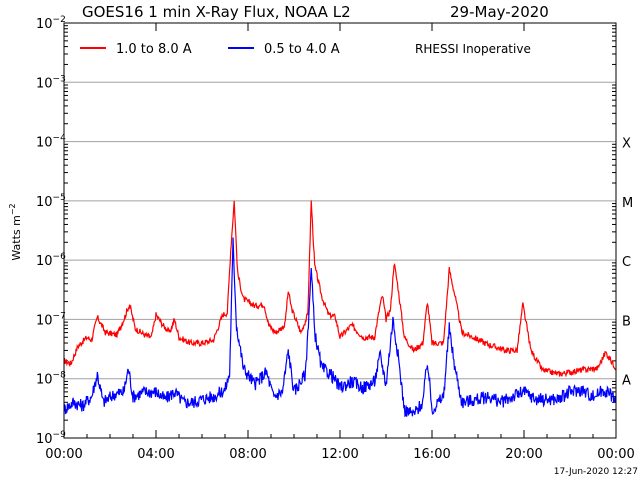 The image size is (640, 480). Describe the element at coordinates (627, 203) in the screenshot. I see `flare-class-label: M` at that location.